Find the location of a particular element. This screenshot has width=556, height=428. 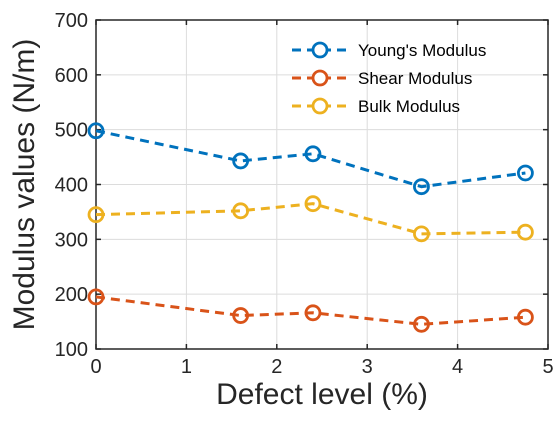

y-tick-label: 500 is located at coordinates (71, 131).